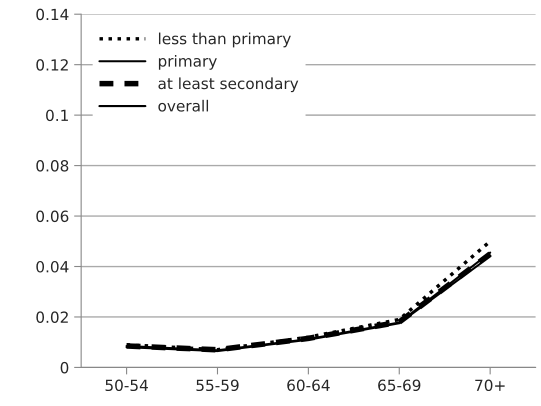 Image resolution: width=541 pixels, height=406 pixels. What do you see at coordinates (224, 40) in the screenshot?
I see `legend-label: less than primary` at bounding box center [224, 40].